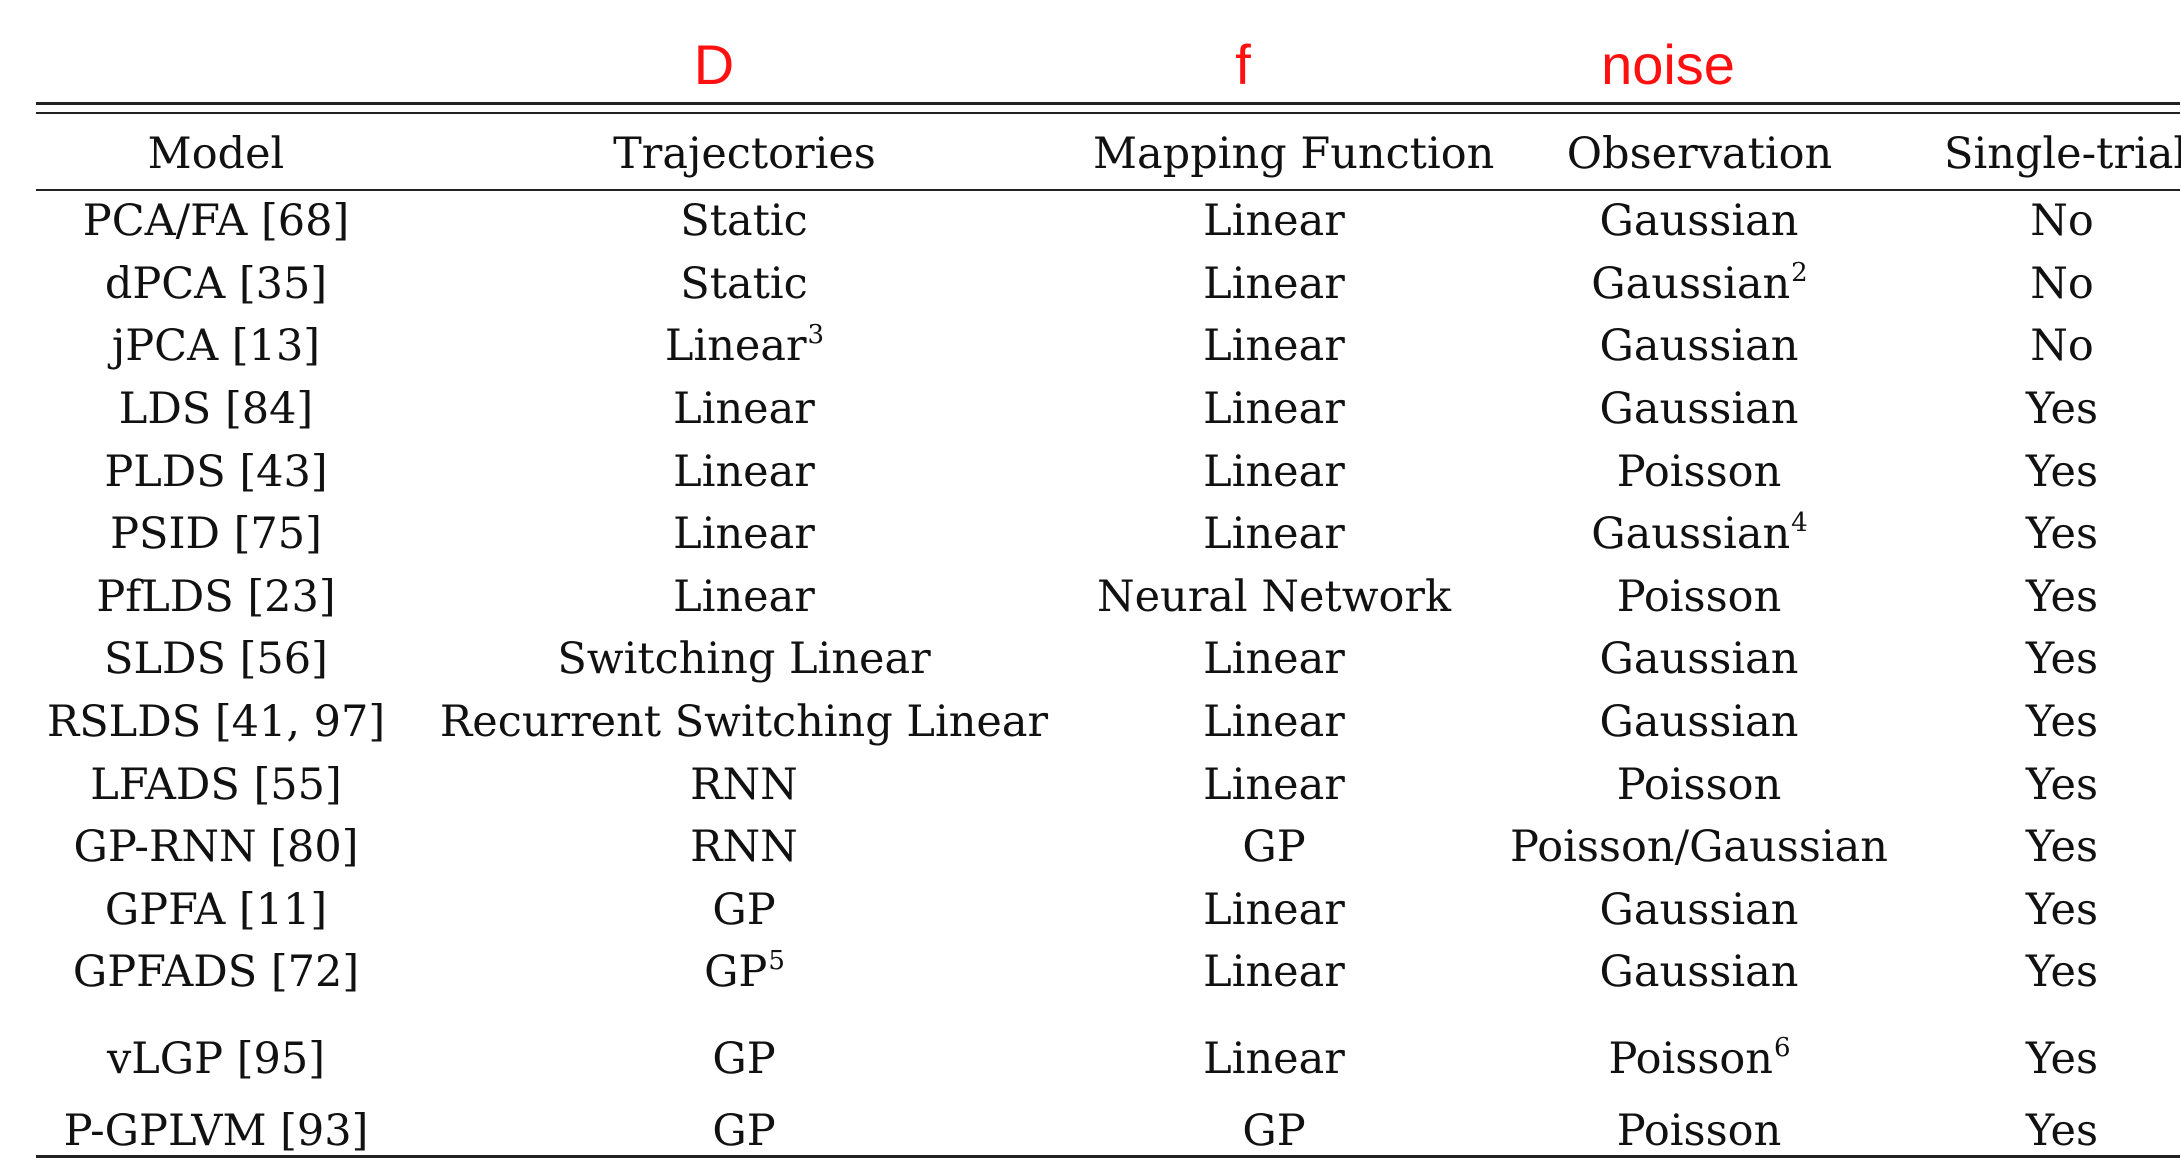 The image size is (2181, 1172). What do you see at coordinates (216, 284) in the screenshot?
I see `model-cell: dPCA [35]` at bounding box center [216, 284].